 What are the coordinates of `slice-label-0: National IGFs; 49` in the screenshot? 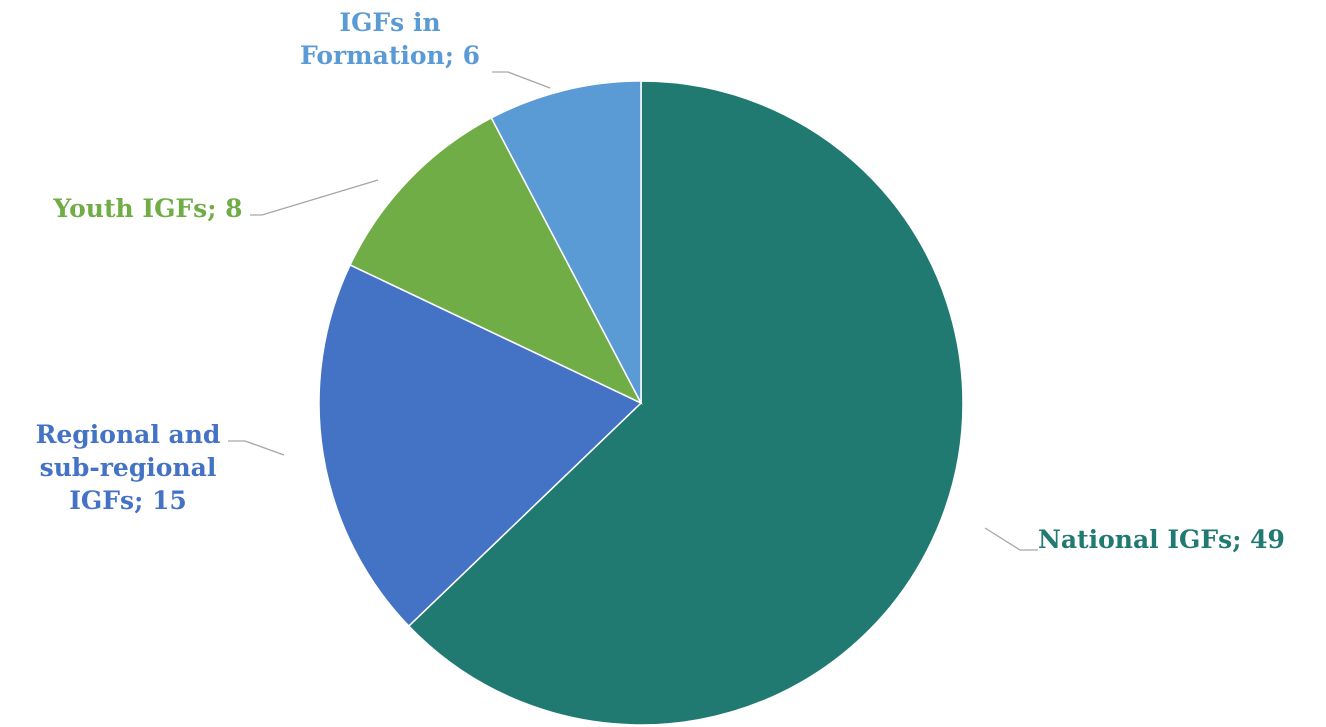 It's located at (1161, 539).